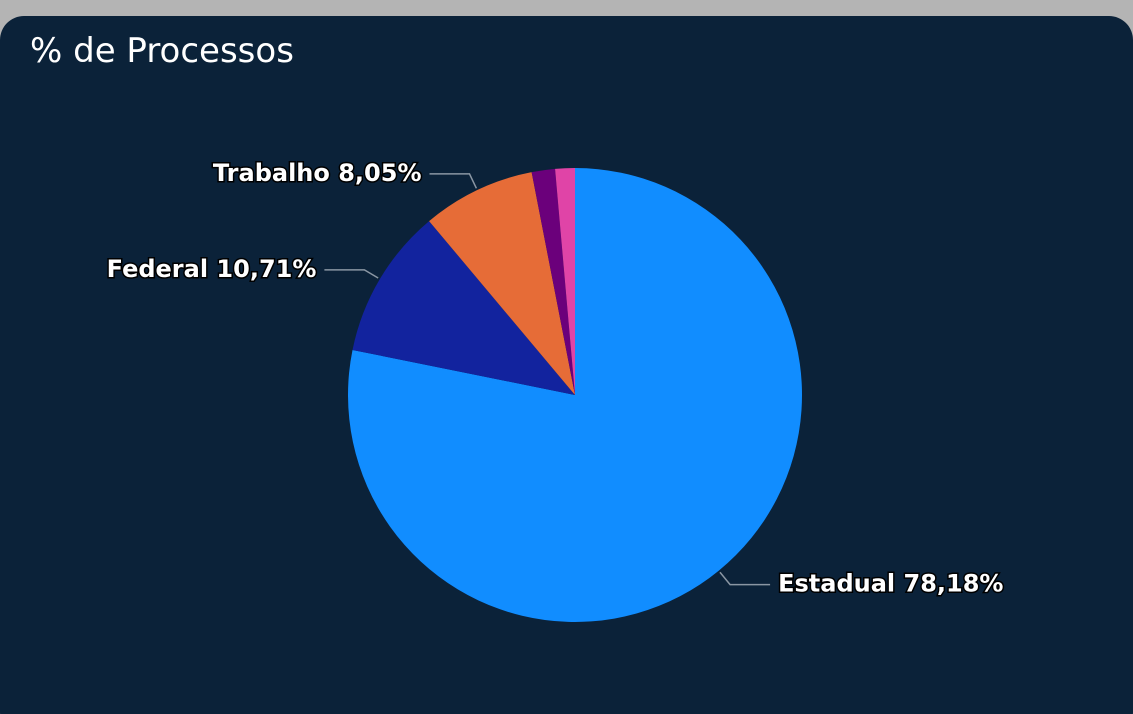 The image size is (1133, 714). What do you see at coordinates (157, 269) in the screenshot?
I see `category-label: Federal` at bounding box center [157, 269].